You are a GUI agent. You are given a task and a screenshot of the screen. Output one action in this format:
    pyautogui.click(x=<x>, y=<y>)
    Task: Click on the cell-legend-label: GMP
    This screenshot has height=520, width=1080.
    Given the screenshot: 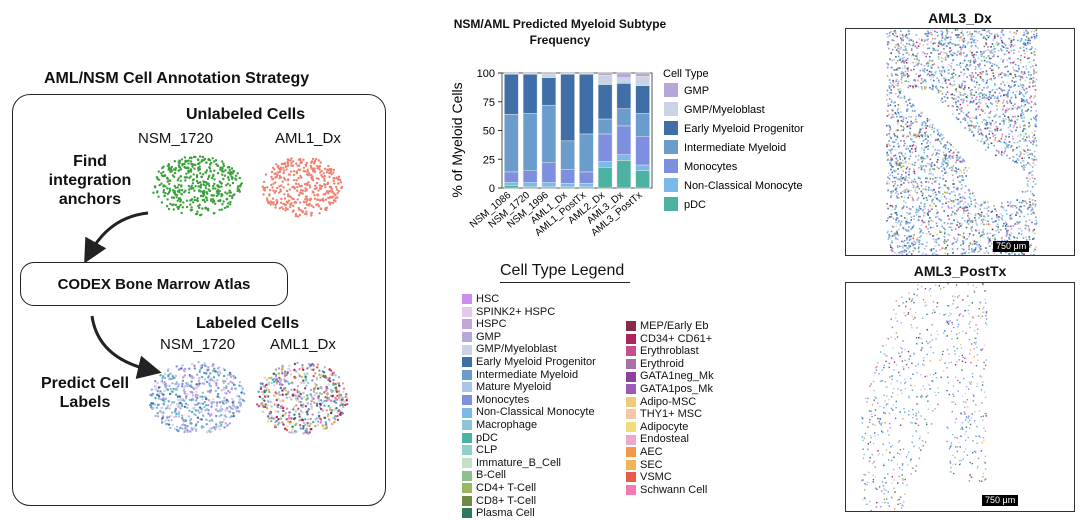 What is the action you would take?
    pyautogui.click(x=489, y=336)
    